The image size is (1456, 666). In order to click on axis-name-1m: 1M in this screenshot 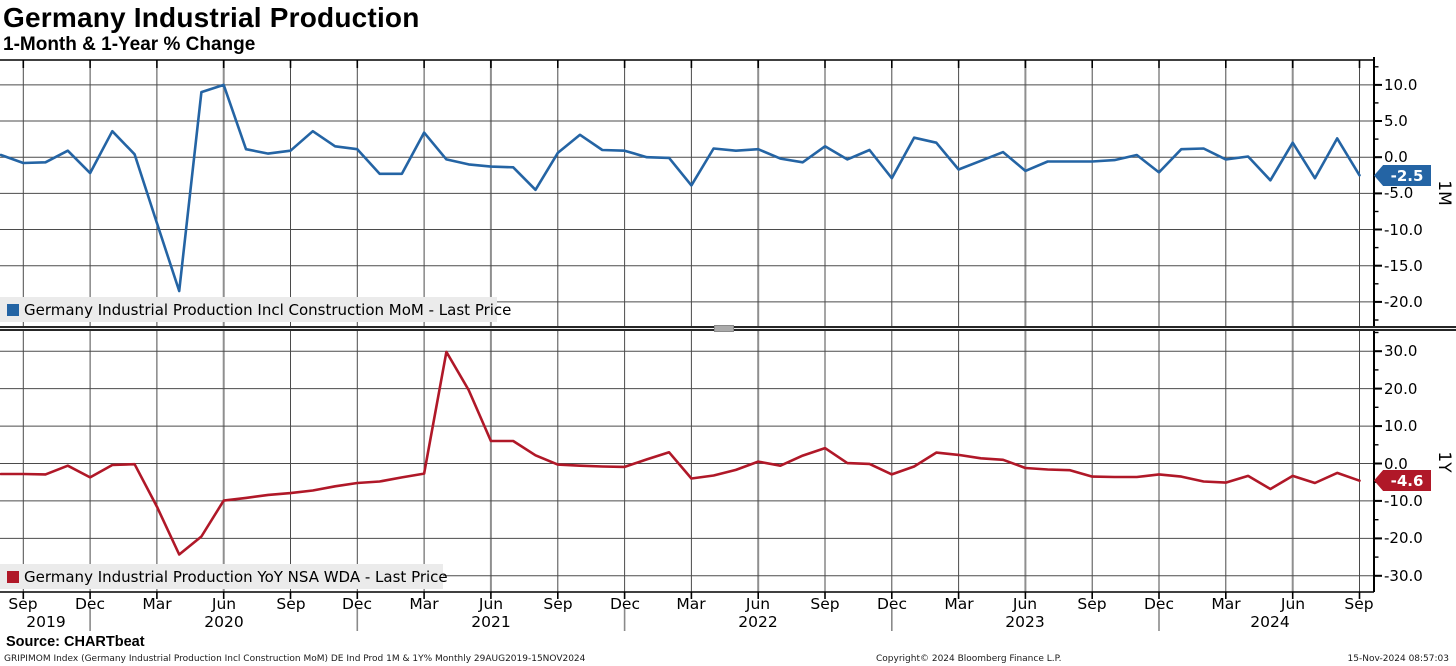, I will do `click(1444, 193)`.